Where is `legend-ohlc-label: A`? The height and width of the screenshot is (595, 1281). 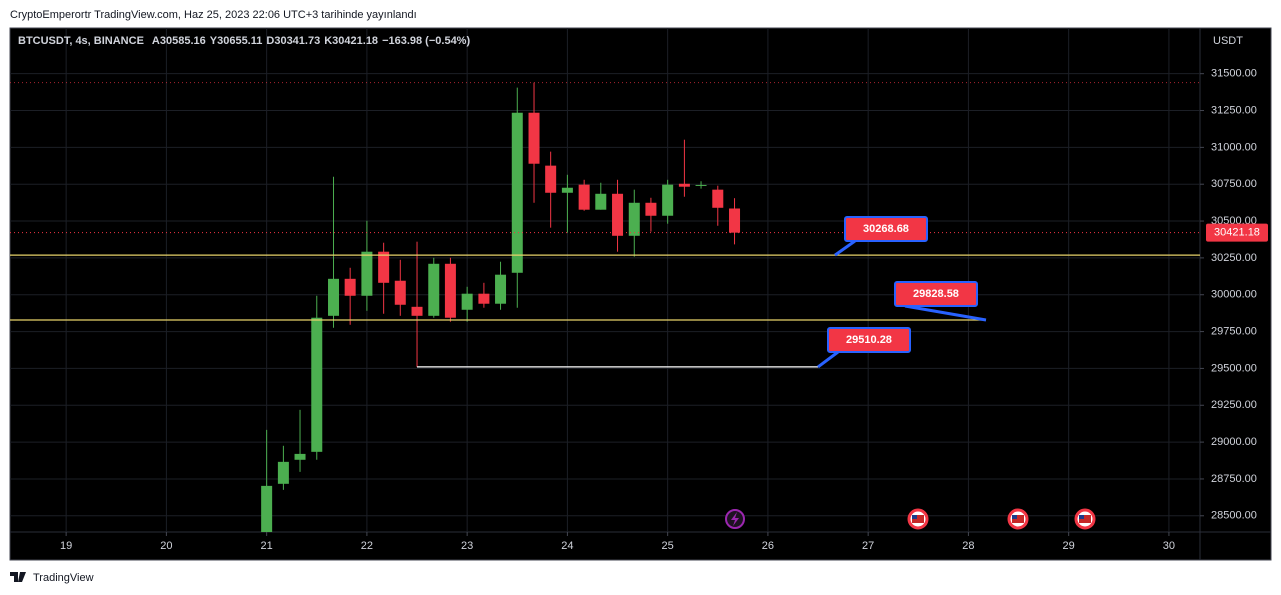
legend-ohlc-label: A is located at coordinates (156, 41).